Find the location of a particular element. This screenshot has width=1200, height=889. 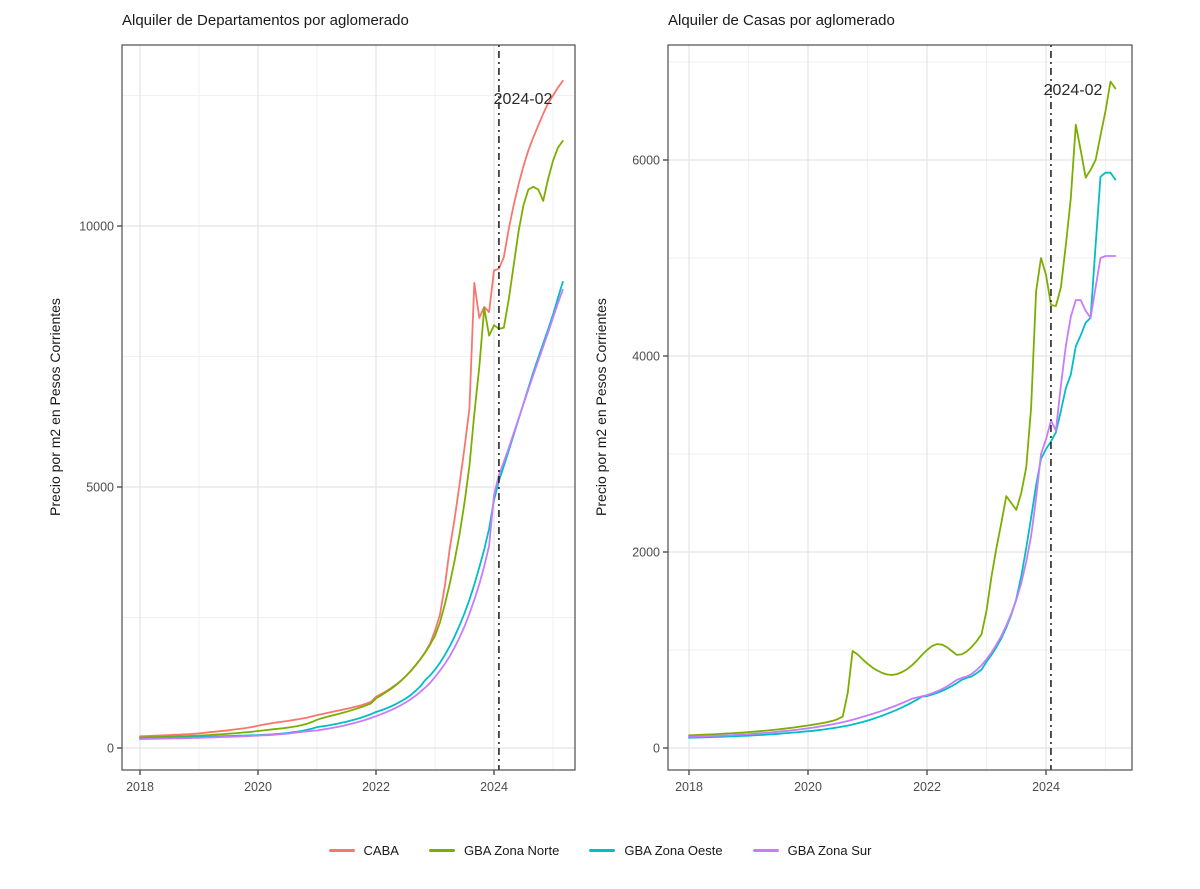

gba-zona-norte-line-key is located at coordinates (441, 850).